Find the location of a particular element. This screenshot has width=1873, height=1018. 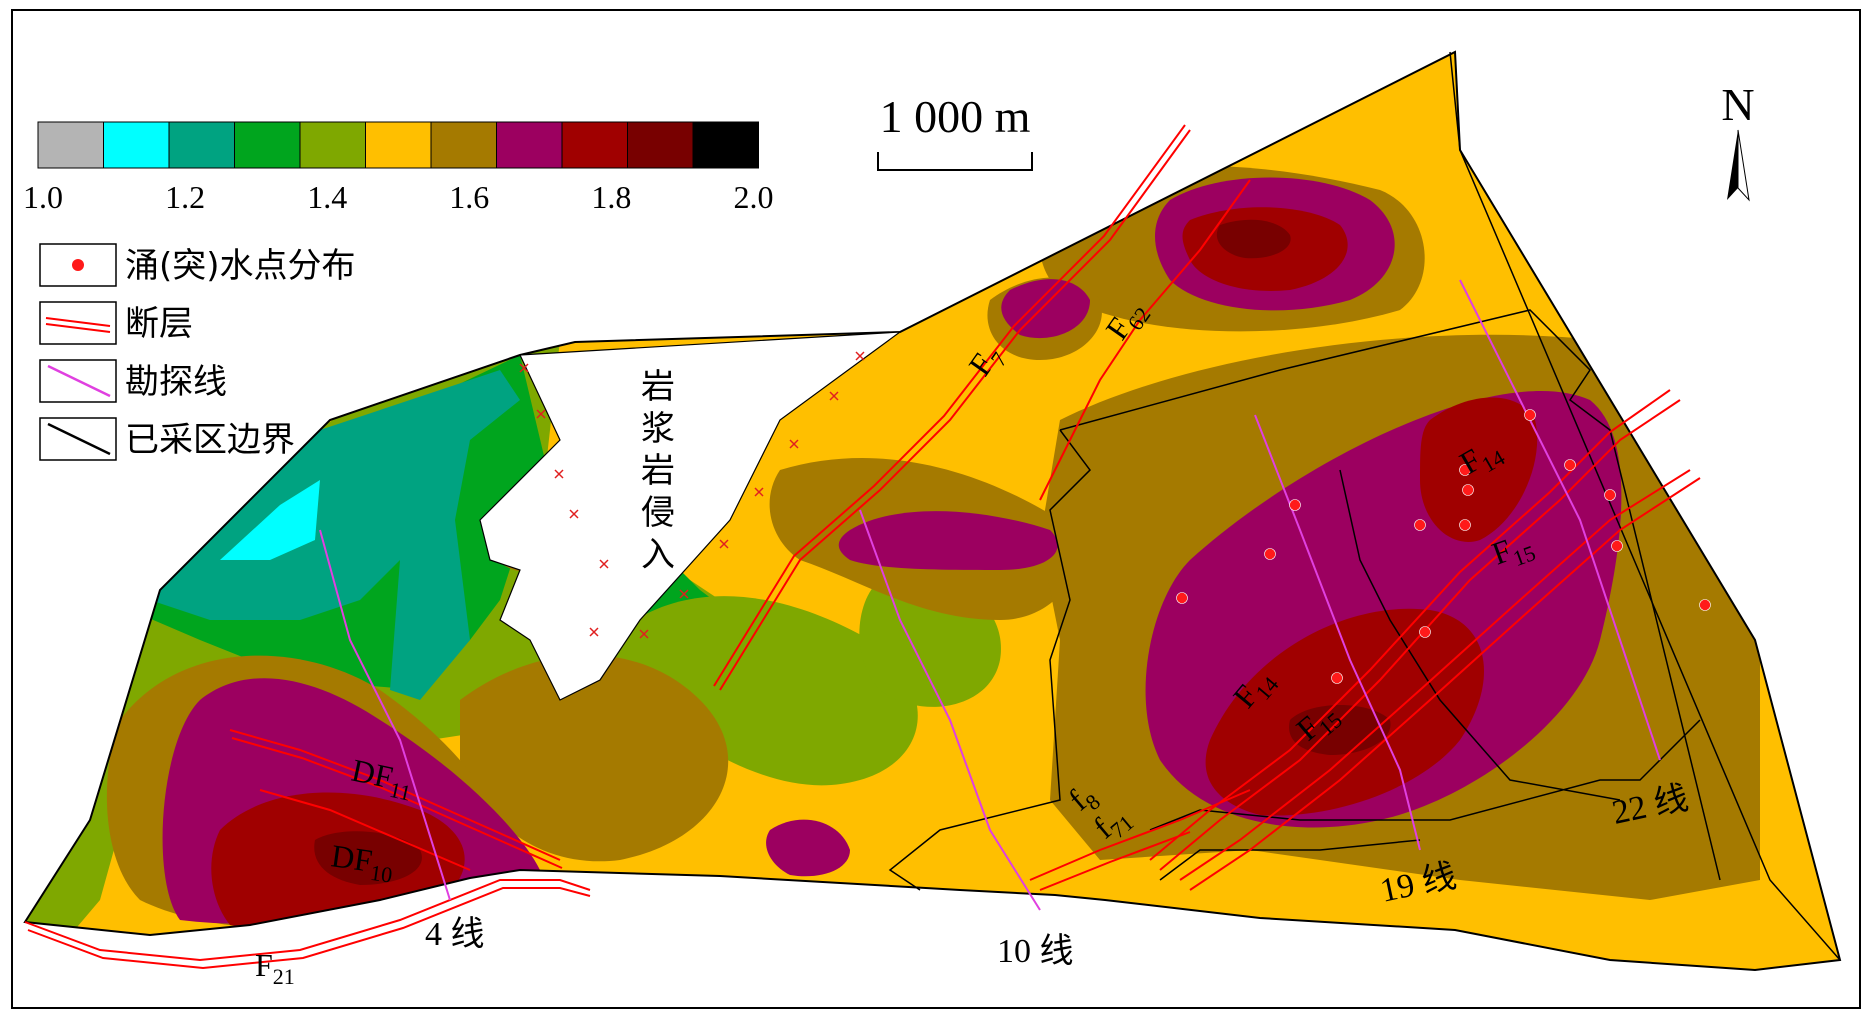

legend-tick-label: 1.8 is located at coordinates (611, 197).